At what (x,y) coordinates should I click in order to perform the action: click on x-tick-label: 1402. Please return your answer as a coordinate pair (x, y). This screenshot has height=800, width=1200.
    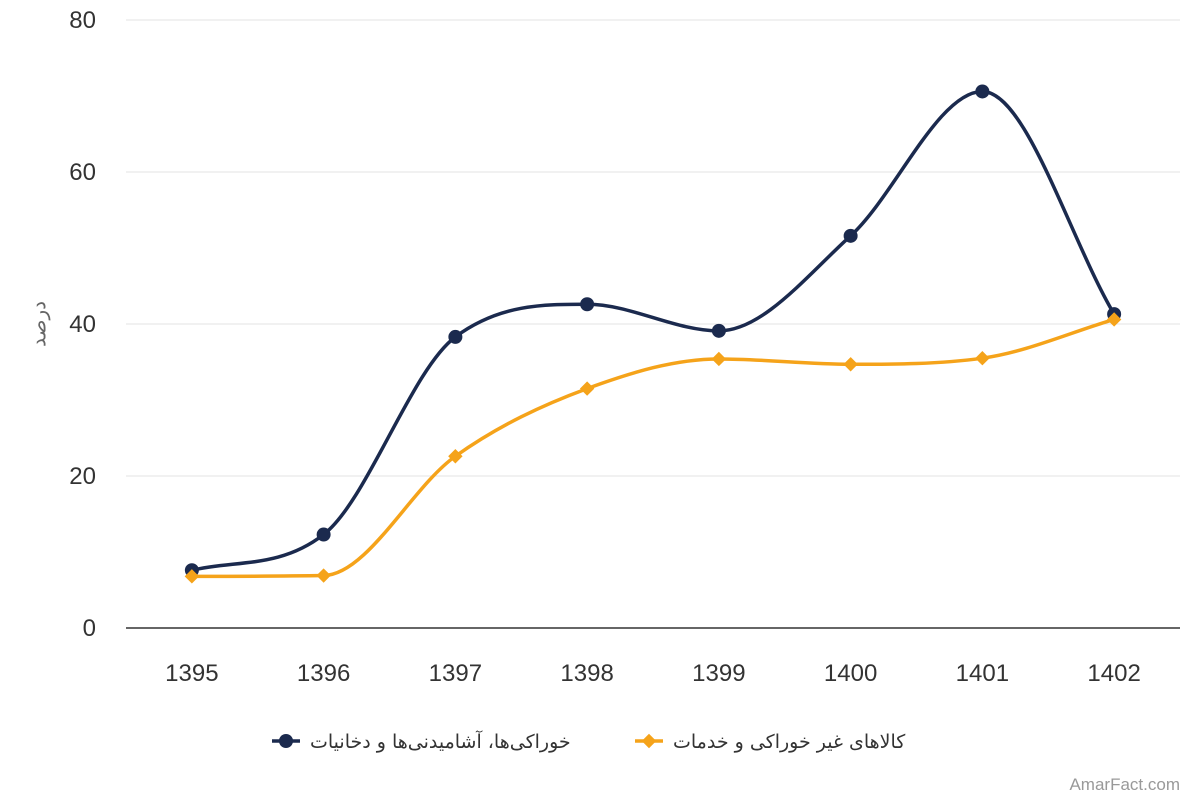
    Looking at the image, I should click on (1113, 673).